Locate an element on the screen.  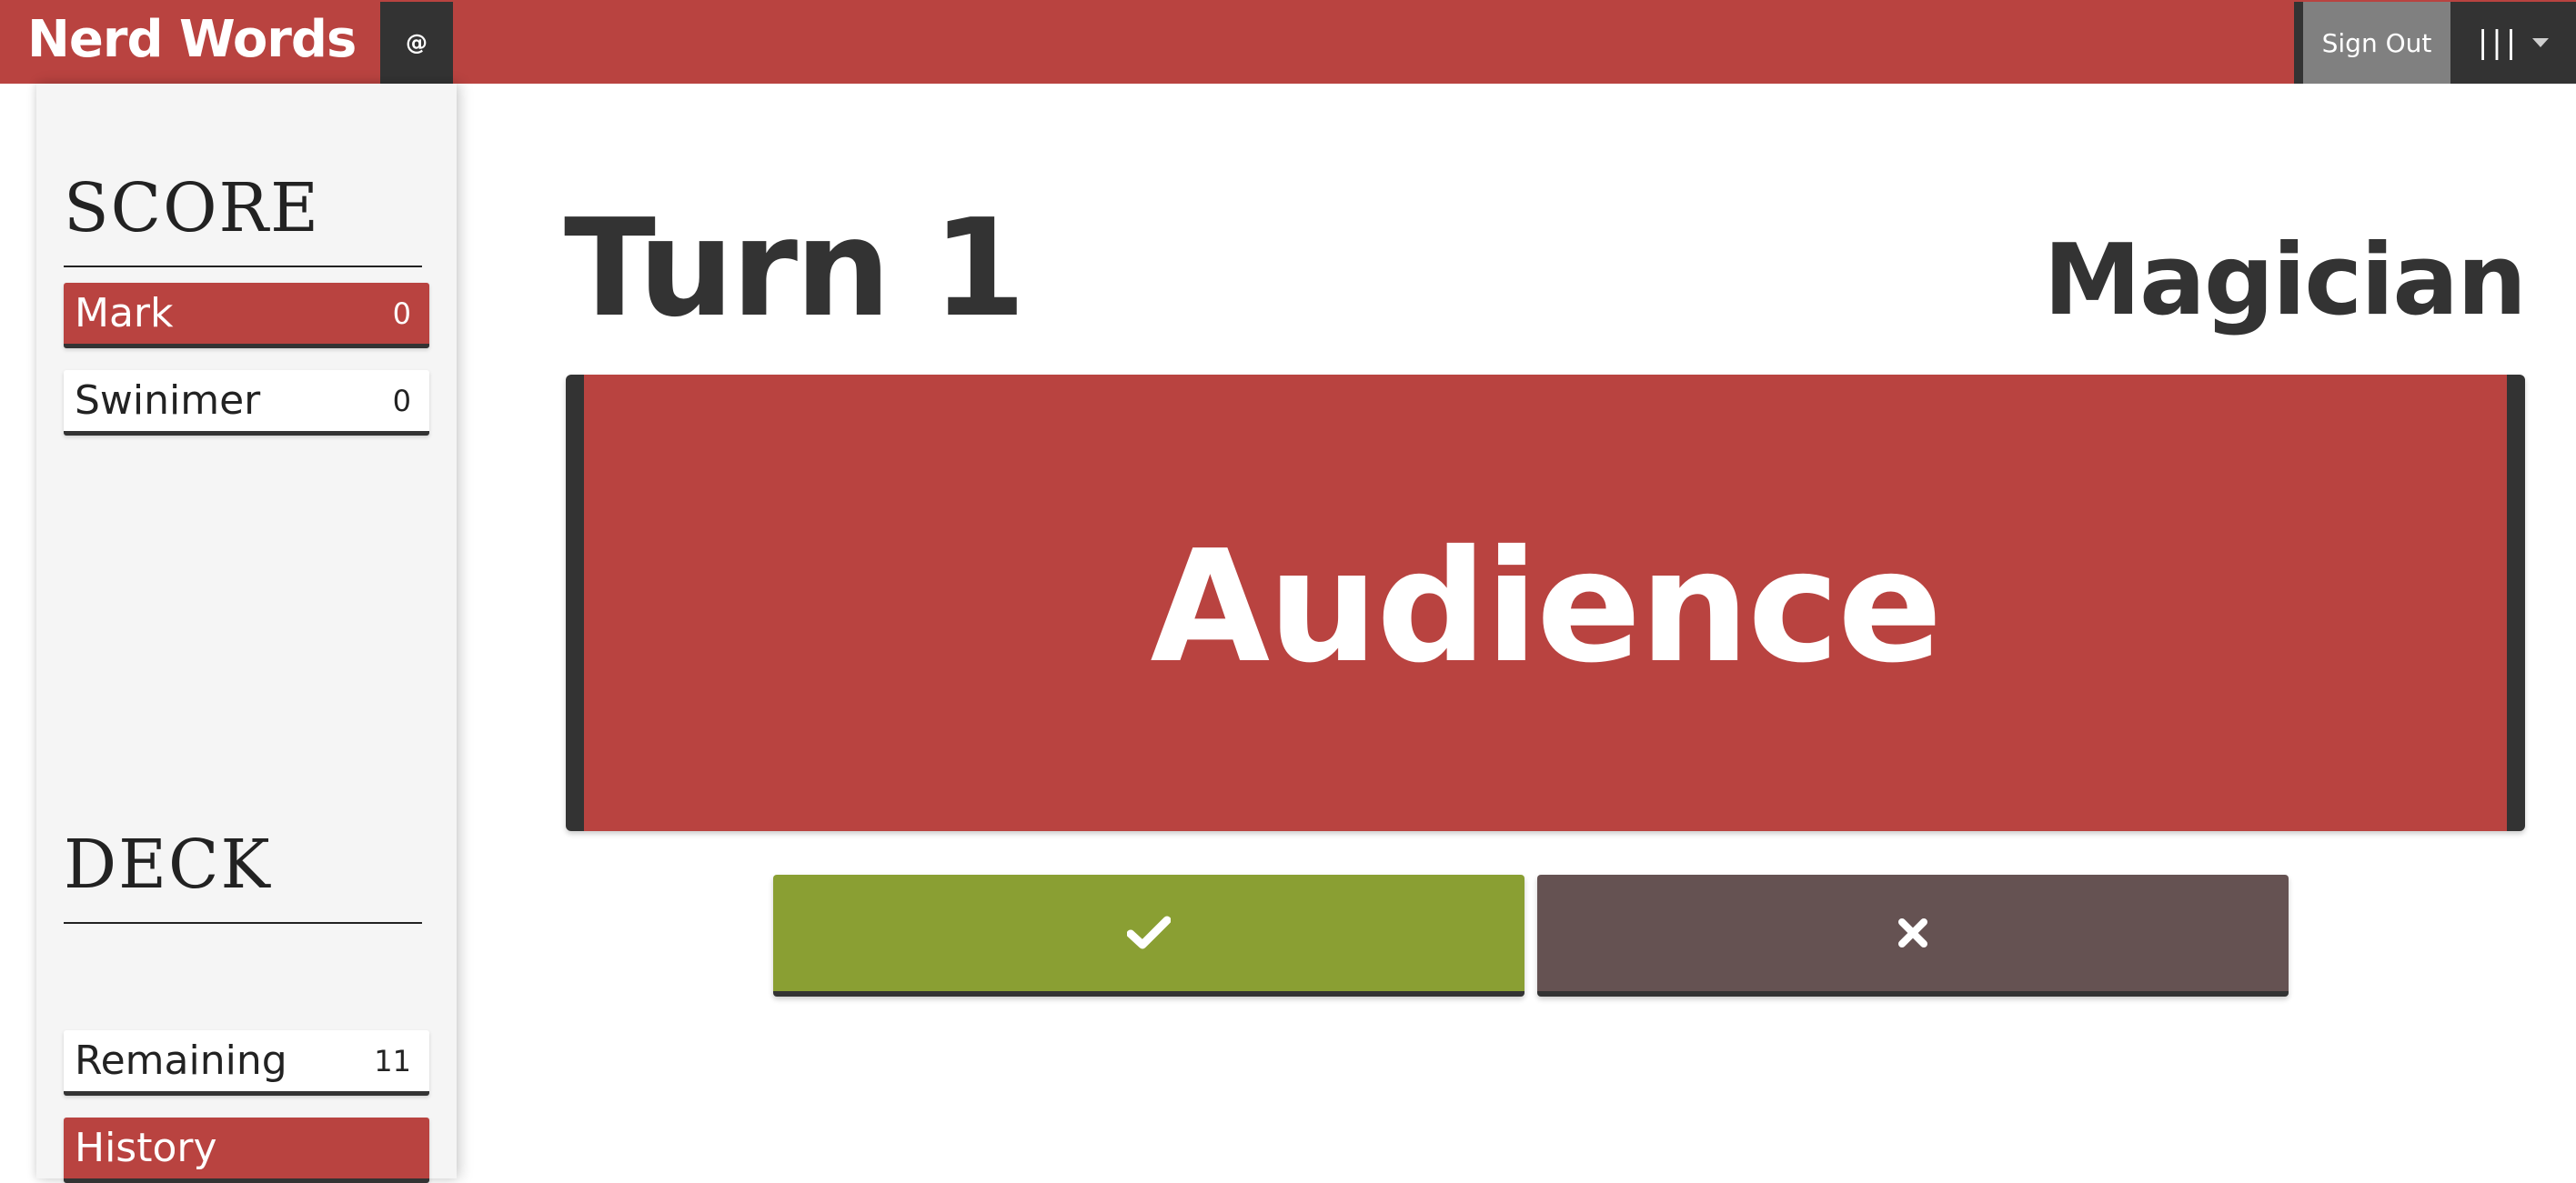
deck-heading: DECK is located at coordinates (243, 877).